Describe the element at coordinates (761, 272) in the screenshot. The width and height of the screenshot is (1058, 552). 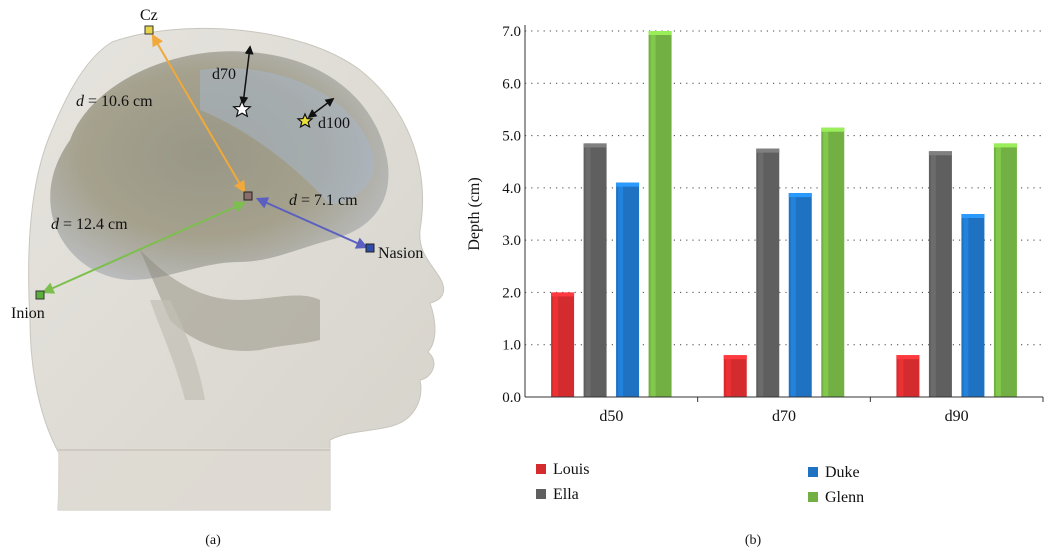
I see `bar-highlight-ella-d70` at that location.